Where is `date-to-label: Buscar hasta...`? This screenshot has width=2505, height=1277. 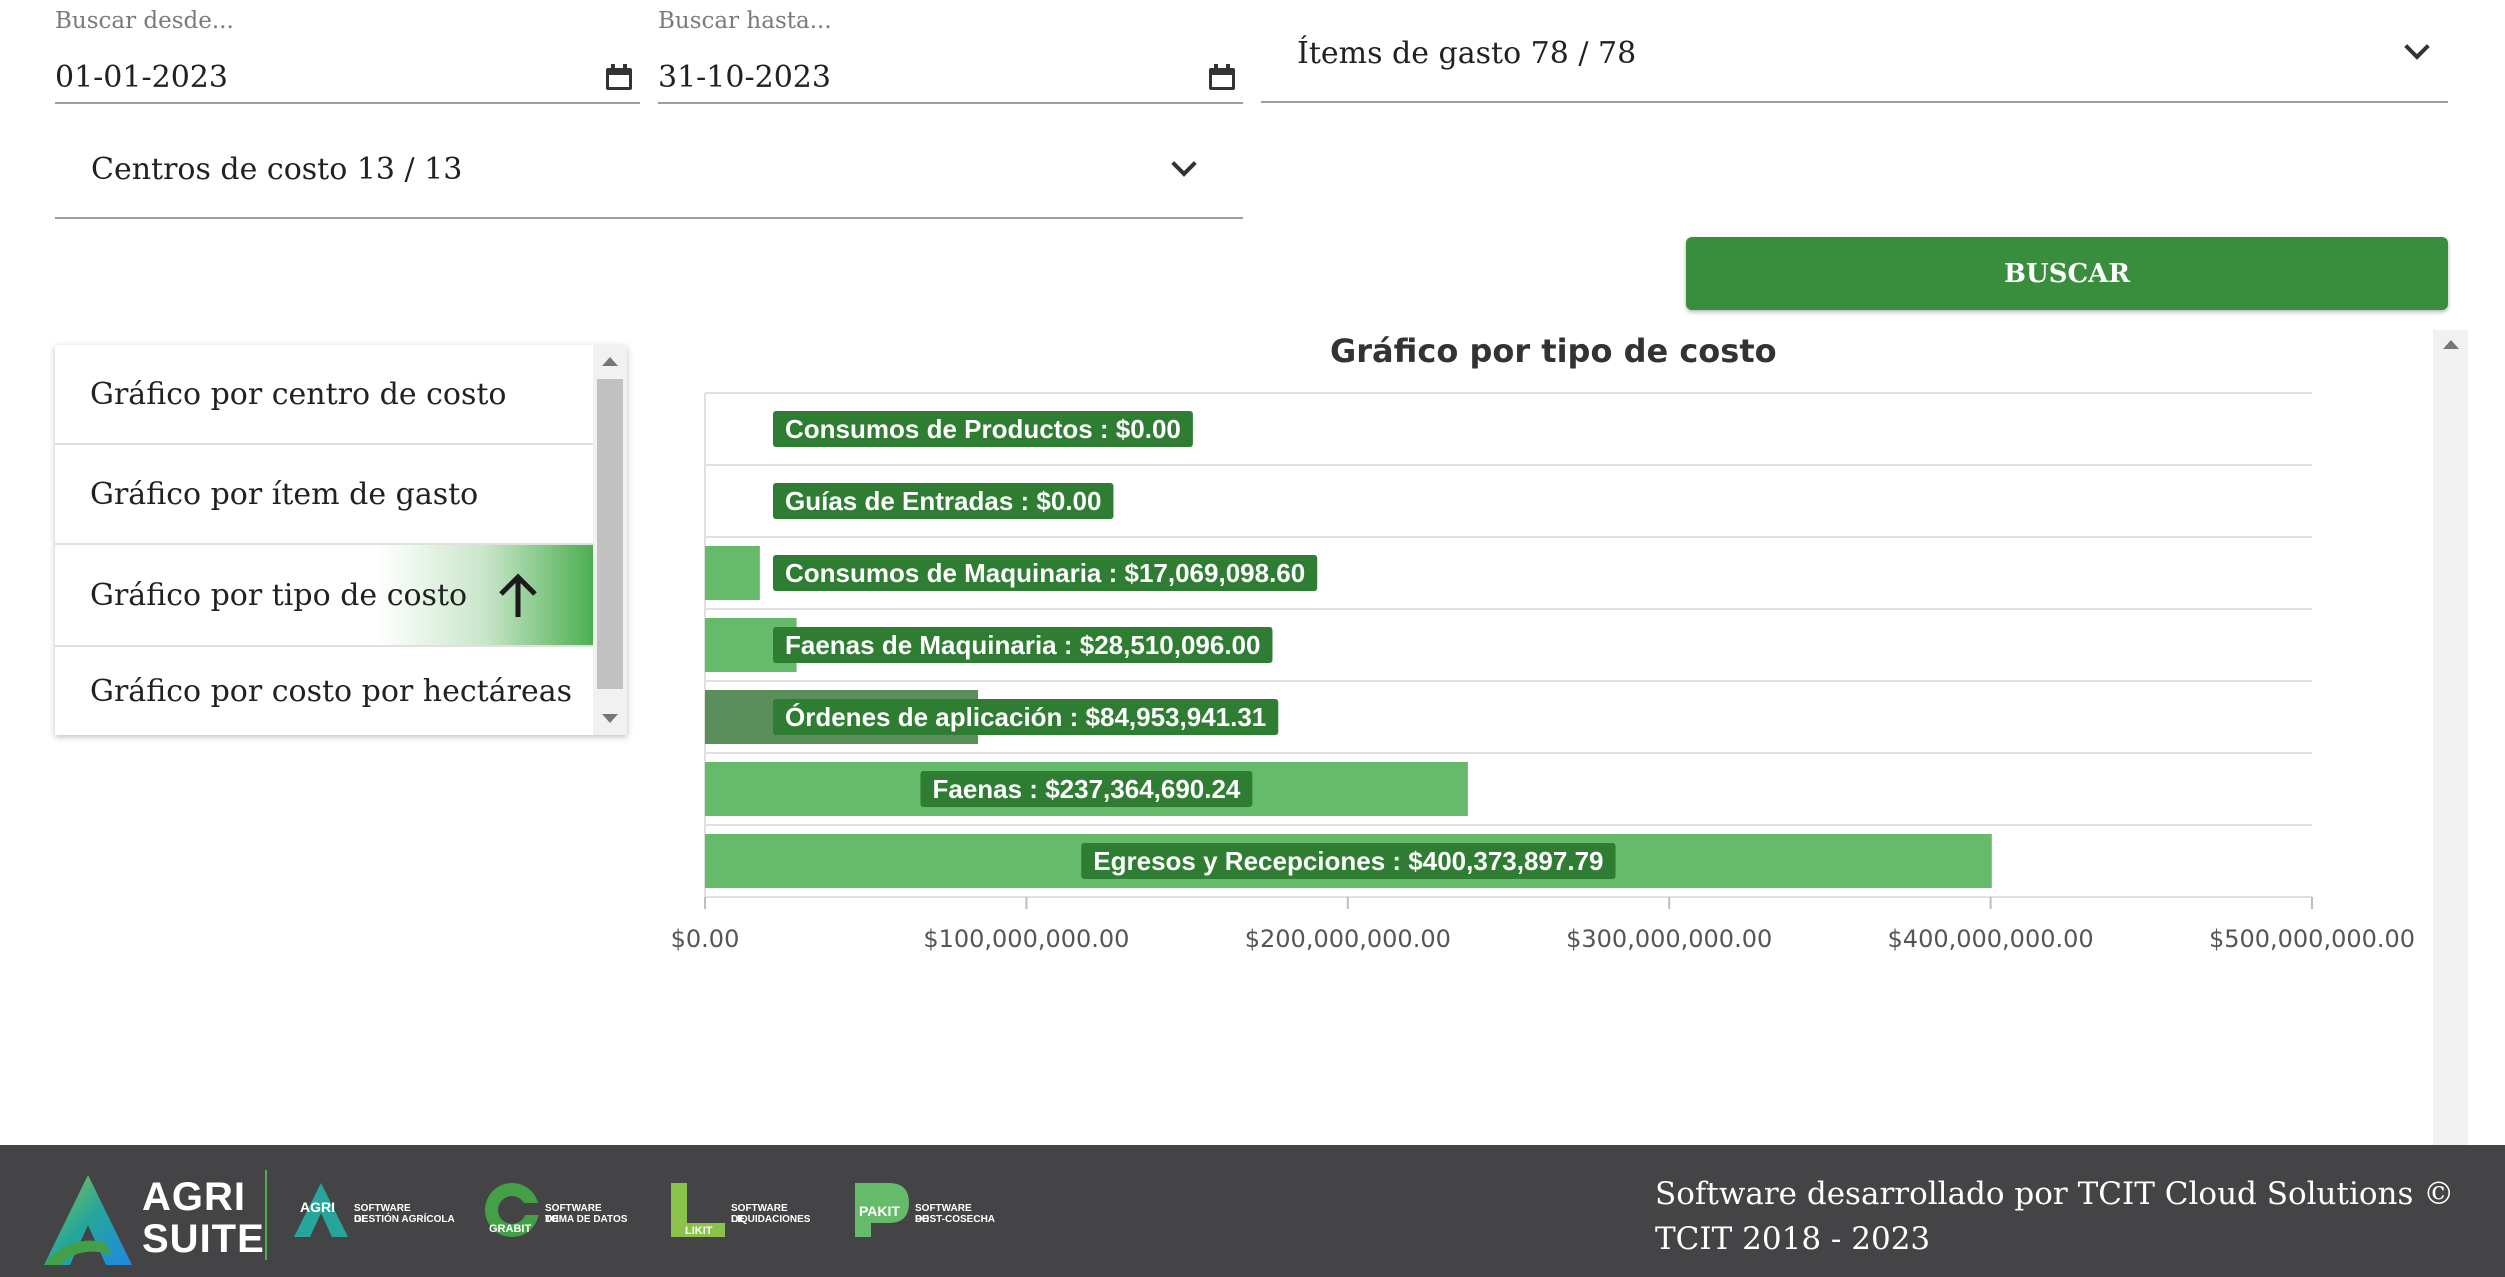
date-to-label: Buscar hasta... is located at coordinates (745, 21).